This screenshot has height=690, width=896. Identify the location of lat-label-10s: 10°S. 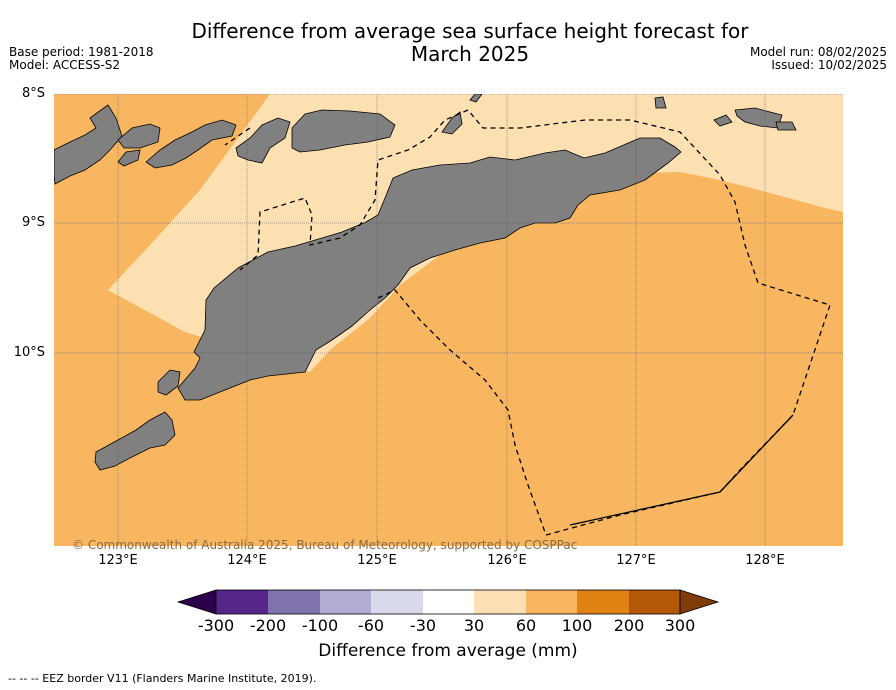
(29, 352).